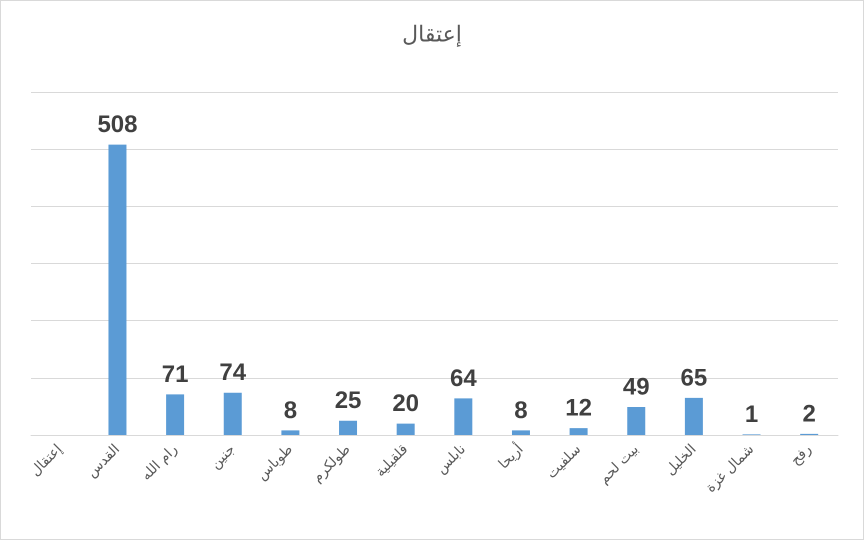 The width and height of the screenshot is (864, 540). What do you see at coordinates (222, 456) in the screenshot?
I see `x-tick-label: جنين` at bounding box center [222, 456].